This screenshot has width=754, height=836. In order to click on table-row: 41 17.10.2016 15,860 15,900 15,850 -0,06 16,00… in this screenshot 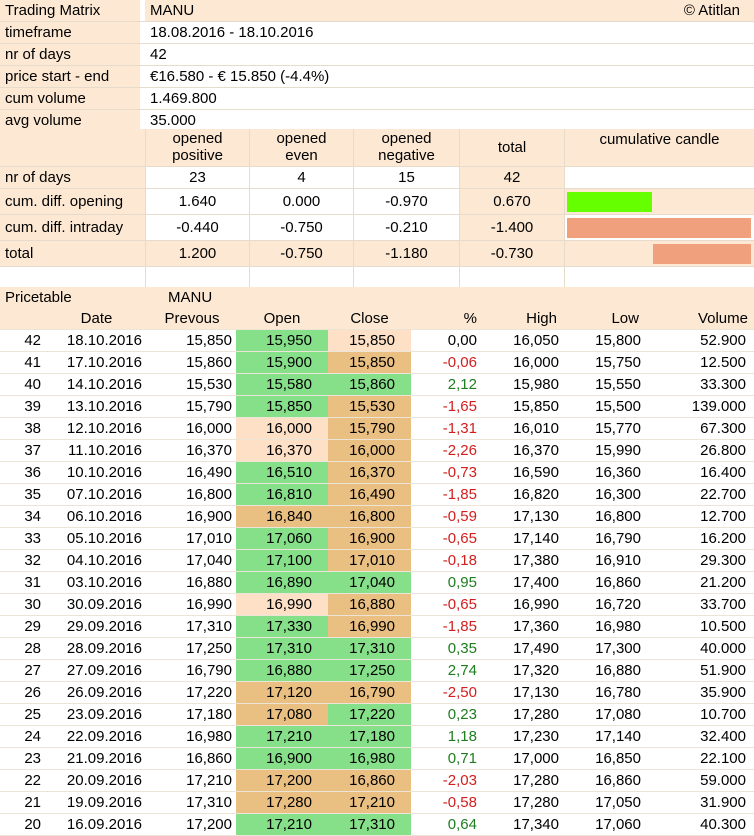, I will do `click(377, 363)`.